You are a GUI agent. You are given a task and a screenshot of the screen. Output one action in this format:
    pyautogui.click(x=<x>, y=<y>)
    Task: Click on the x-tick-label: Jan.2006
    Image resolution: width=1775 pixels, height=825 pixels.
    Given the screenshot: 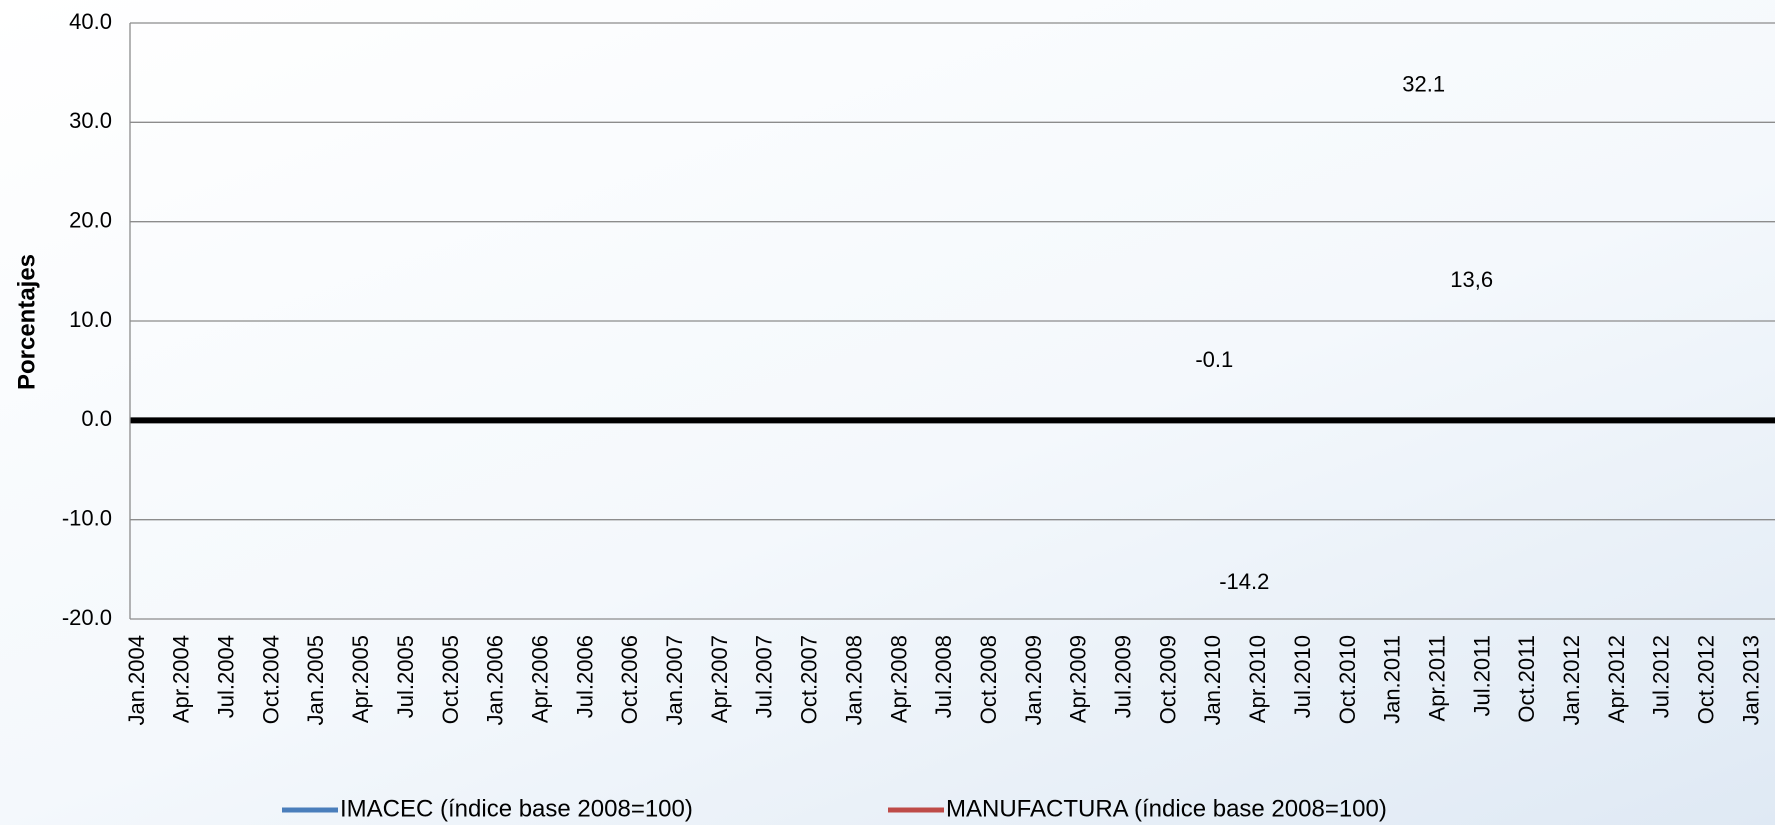 What is the action you would take?
    pyautogui.click(x=495, y=680)
    